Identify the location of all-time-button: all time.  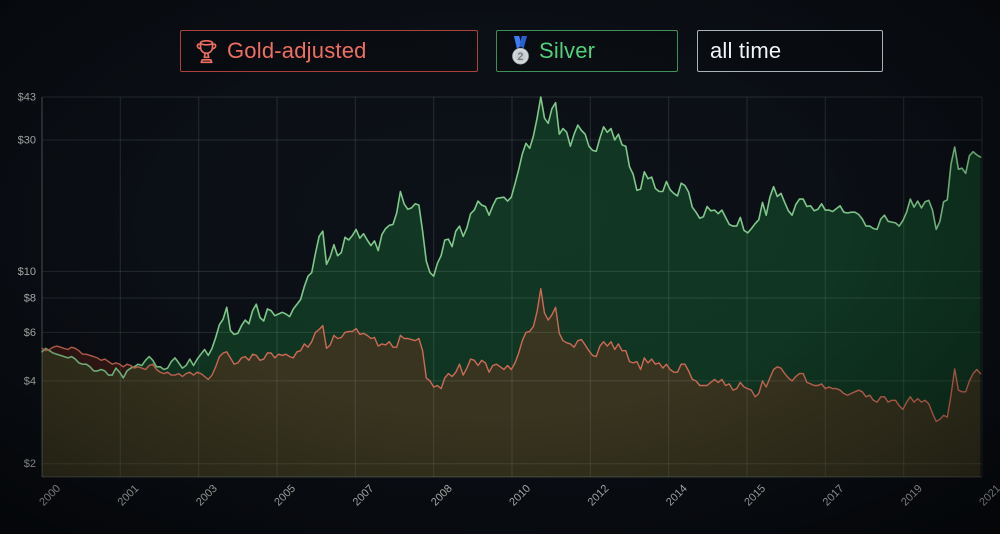
(790, 51).